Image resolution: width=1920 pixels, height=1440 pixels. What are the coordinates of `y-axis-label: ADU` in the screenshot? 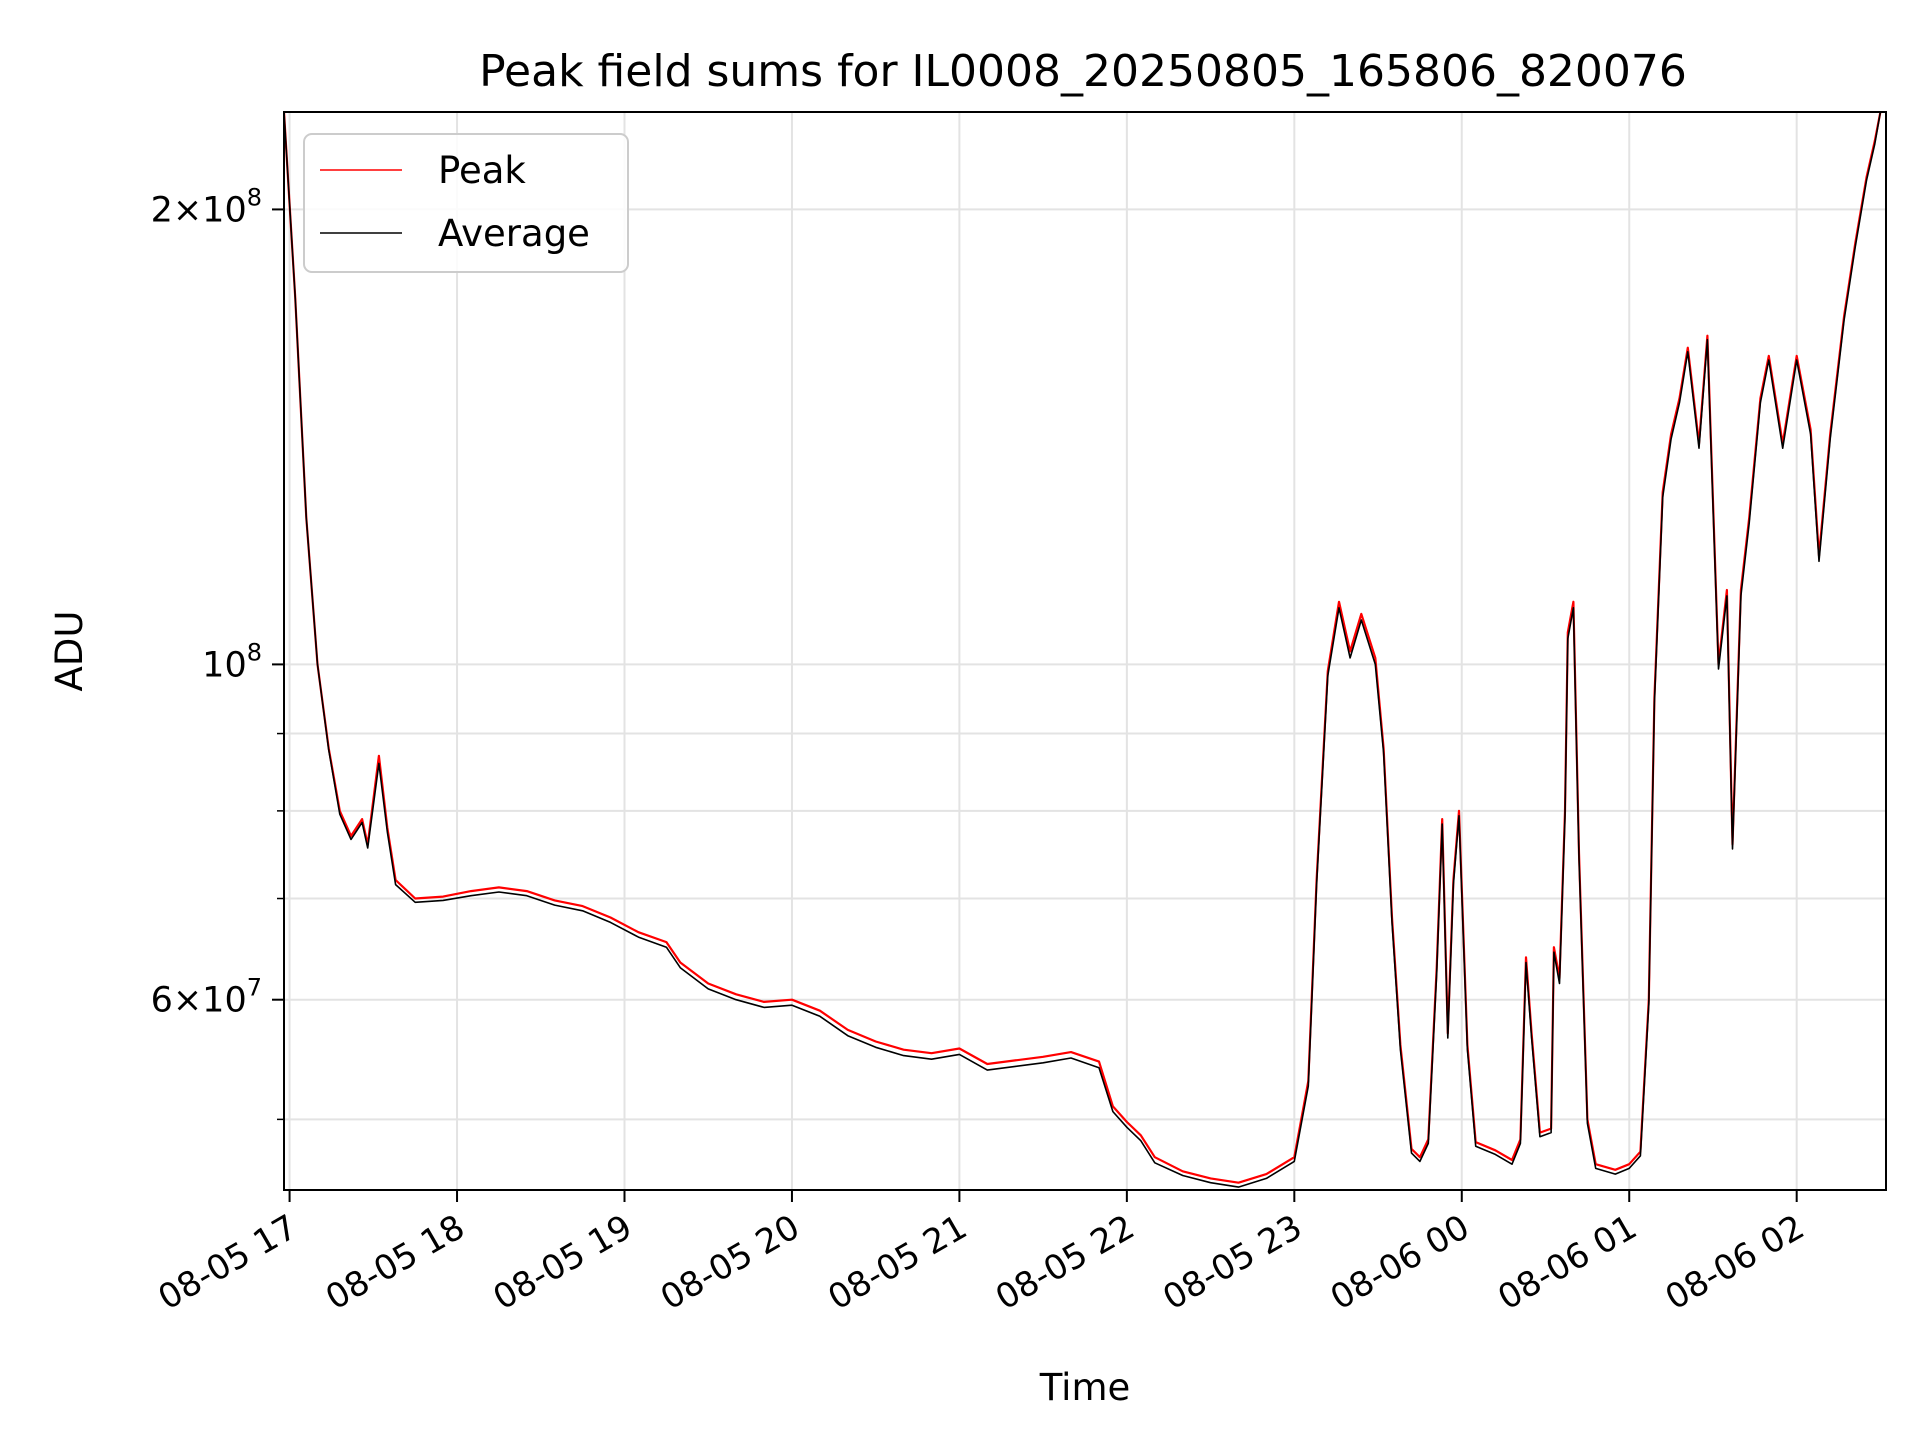 It's located at (69, 651).